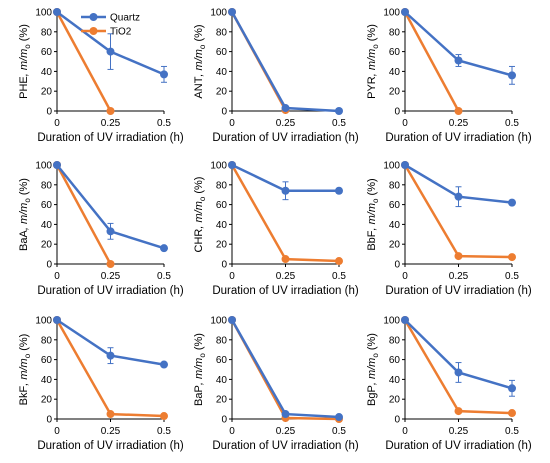 The image size is (550, 463). I want to click on legend-quartz-swatch-marker, so click(93, 17).